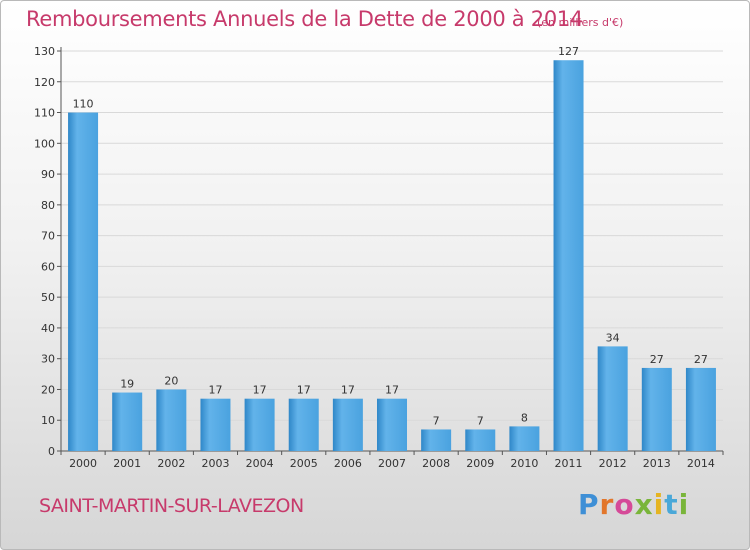 This screenshot has height=550, width=750. I want to click on bar-value-label: 34, so click(613, 337).